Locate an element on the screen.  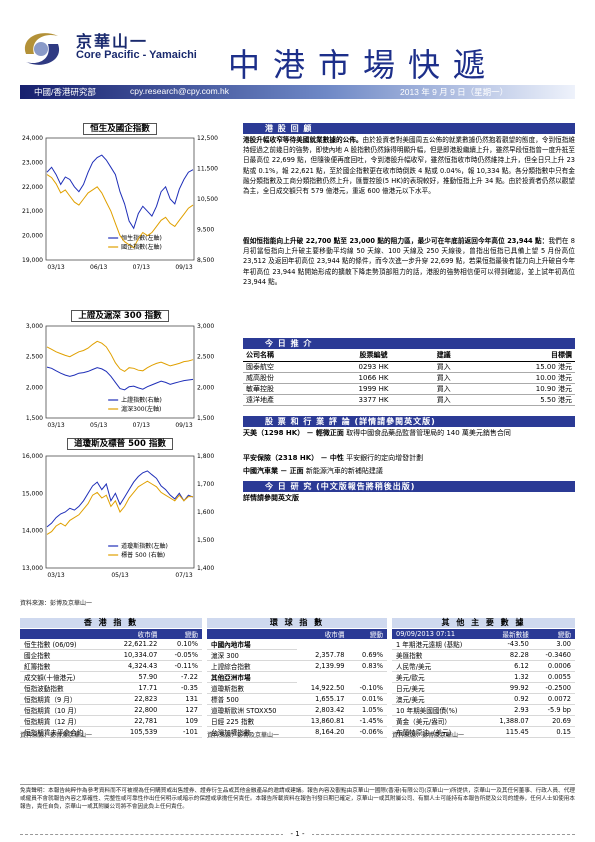
table-row: 威高股份 1066 HK 買入 10.00 港元 is located at coordinates (409, 378).